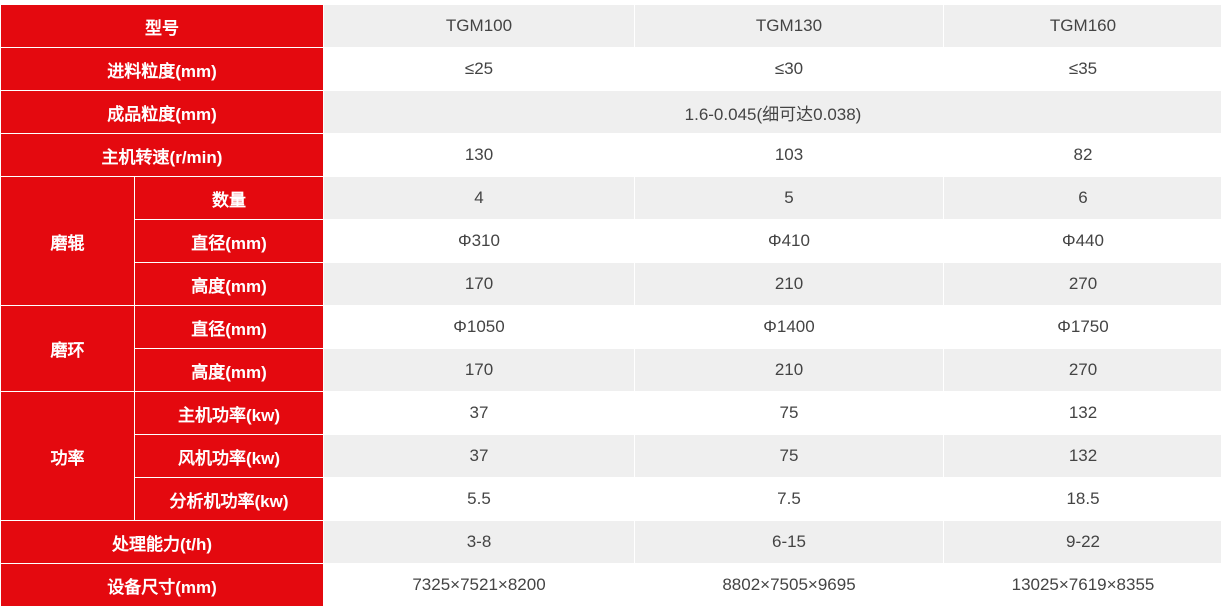 This screenshot has height=611, width=1221. Describe the element at coordinates (789, 198) in the screenshot. I see `value-cell: 5` at that location.